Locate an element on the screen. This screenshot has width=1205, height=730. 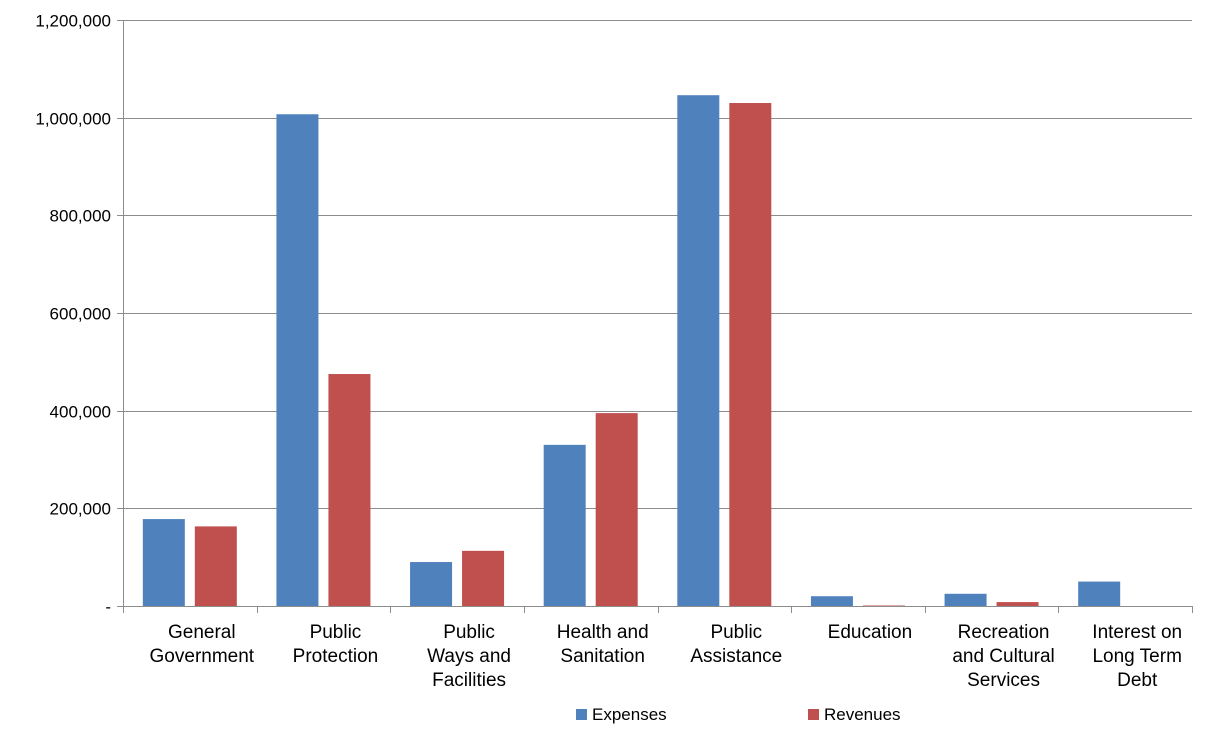
legend-swatch-expenses is located at coordinates (581, 714).